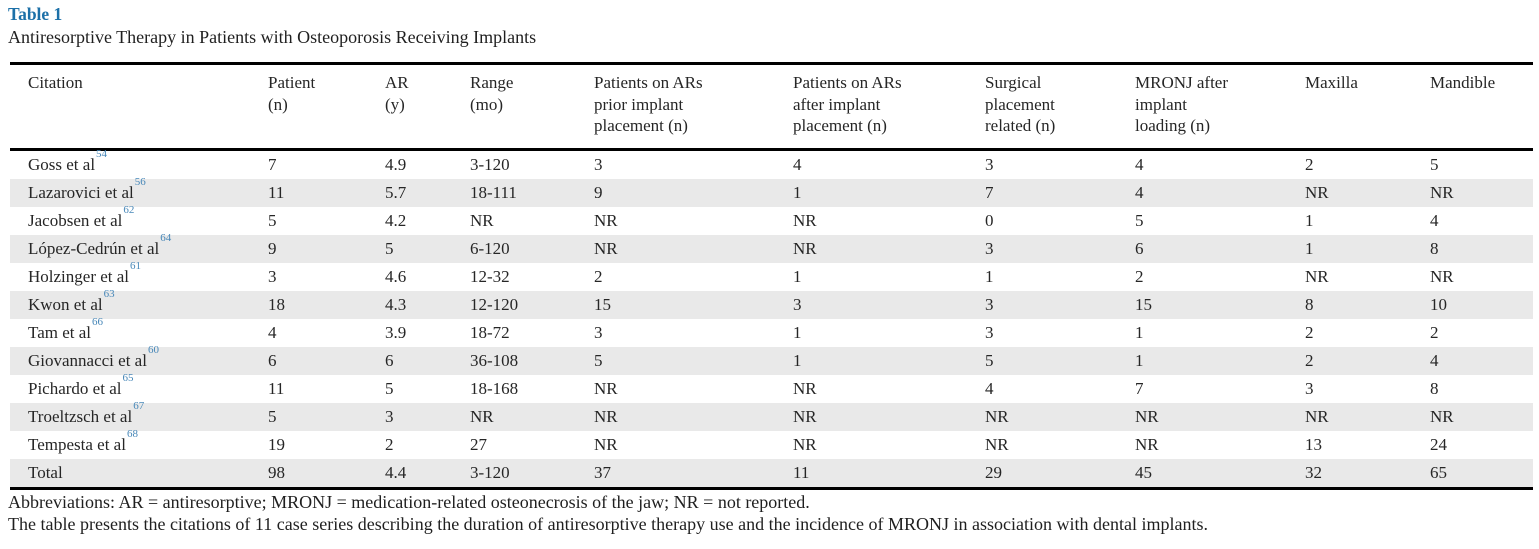 The image size is (1539, 549). I want to click on column-header-line: related (n), so click(1020, 125).